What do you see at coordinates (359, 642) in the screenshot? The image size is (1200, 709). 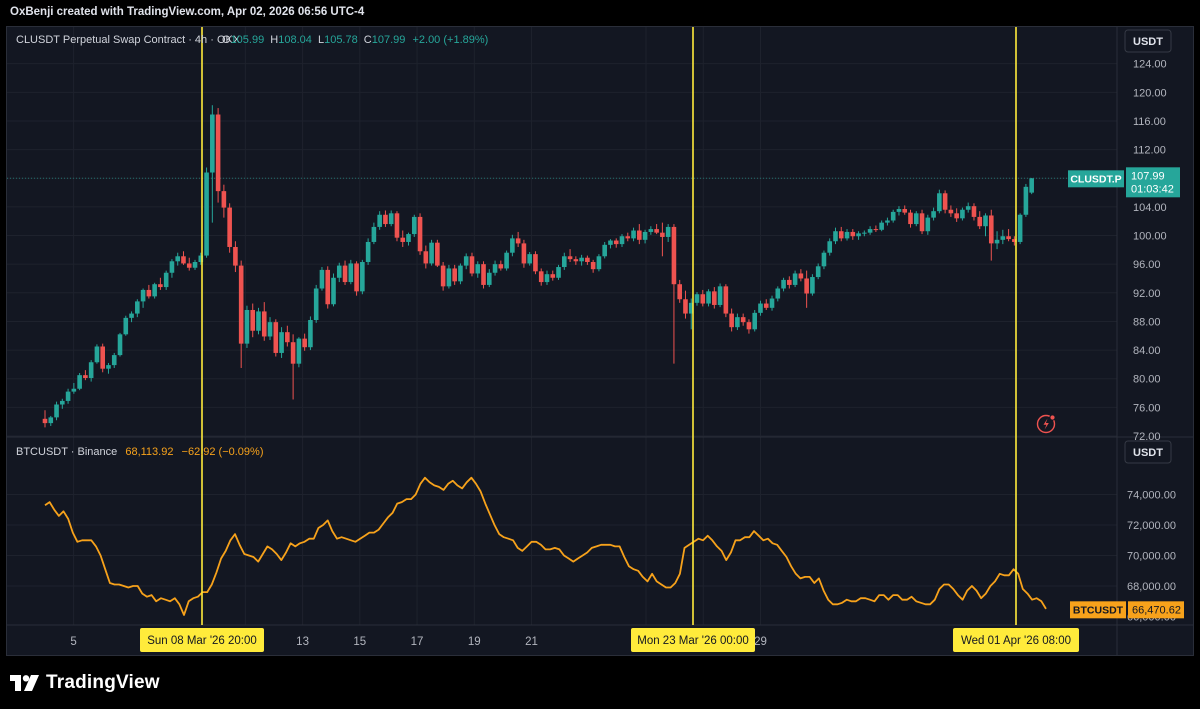 I see `x-tick-label: 15` at bounding box center [359, 642].